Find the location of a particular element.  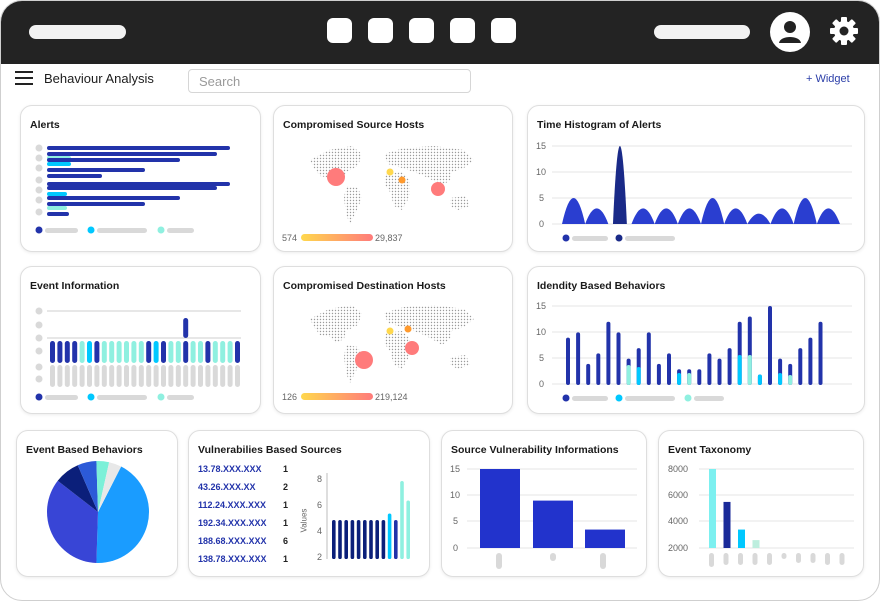

y-tick: 15 is located at coordinates (541, 146).